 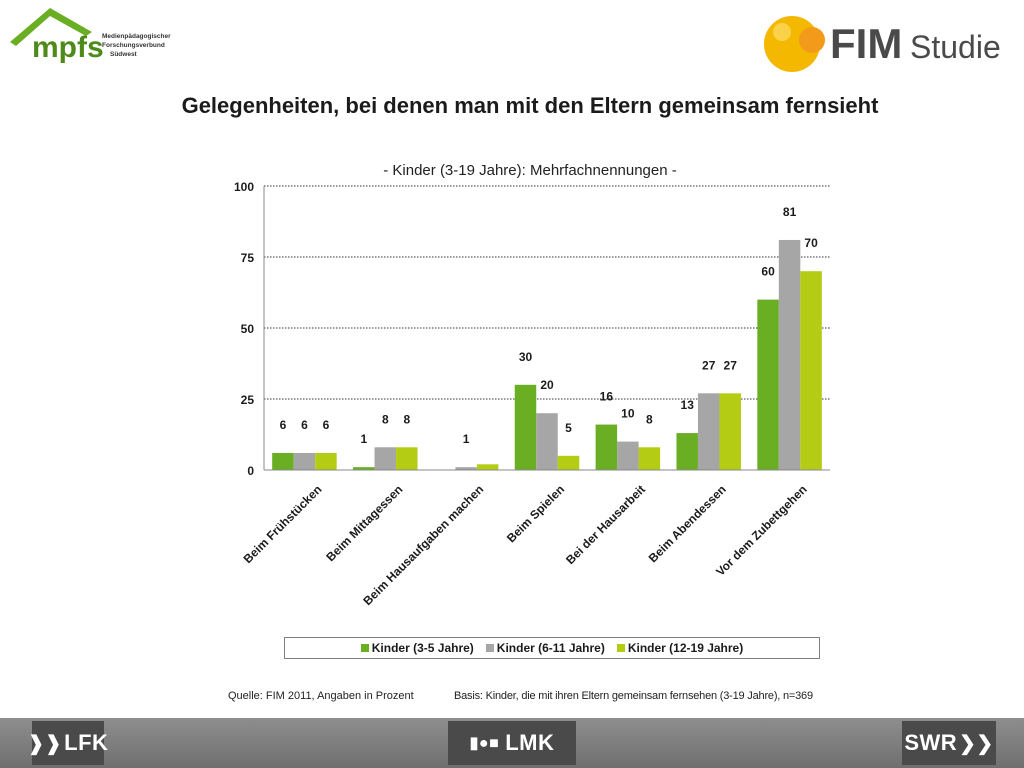 I want to click on fim-logo-text: FIM, so click(x=866, y=43).